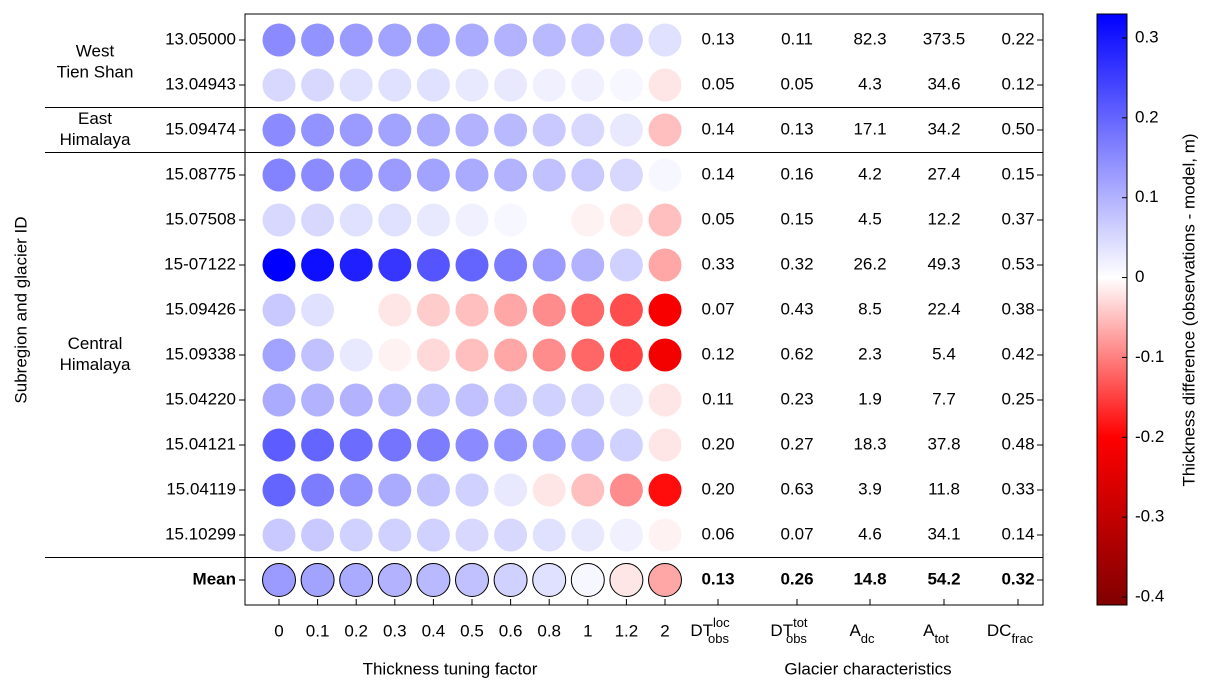  I want to click on table-cell: 0.06, so click(717, 533).